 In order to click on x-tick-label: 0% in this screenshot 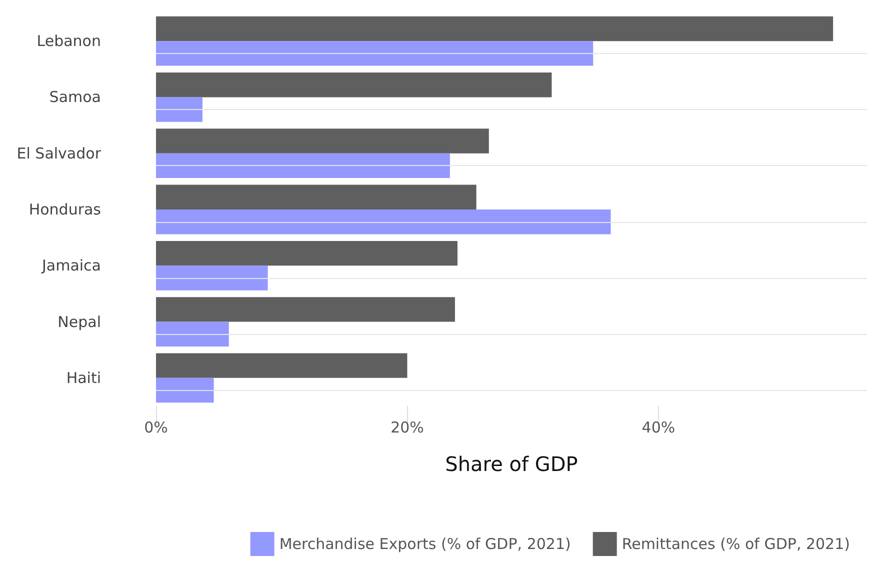, I will do `click(156, 427)`.